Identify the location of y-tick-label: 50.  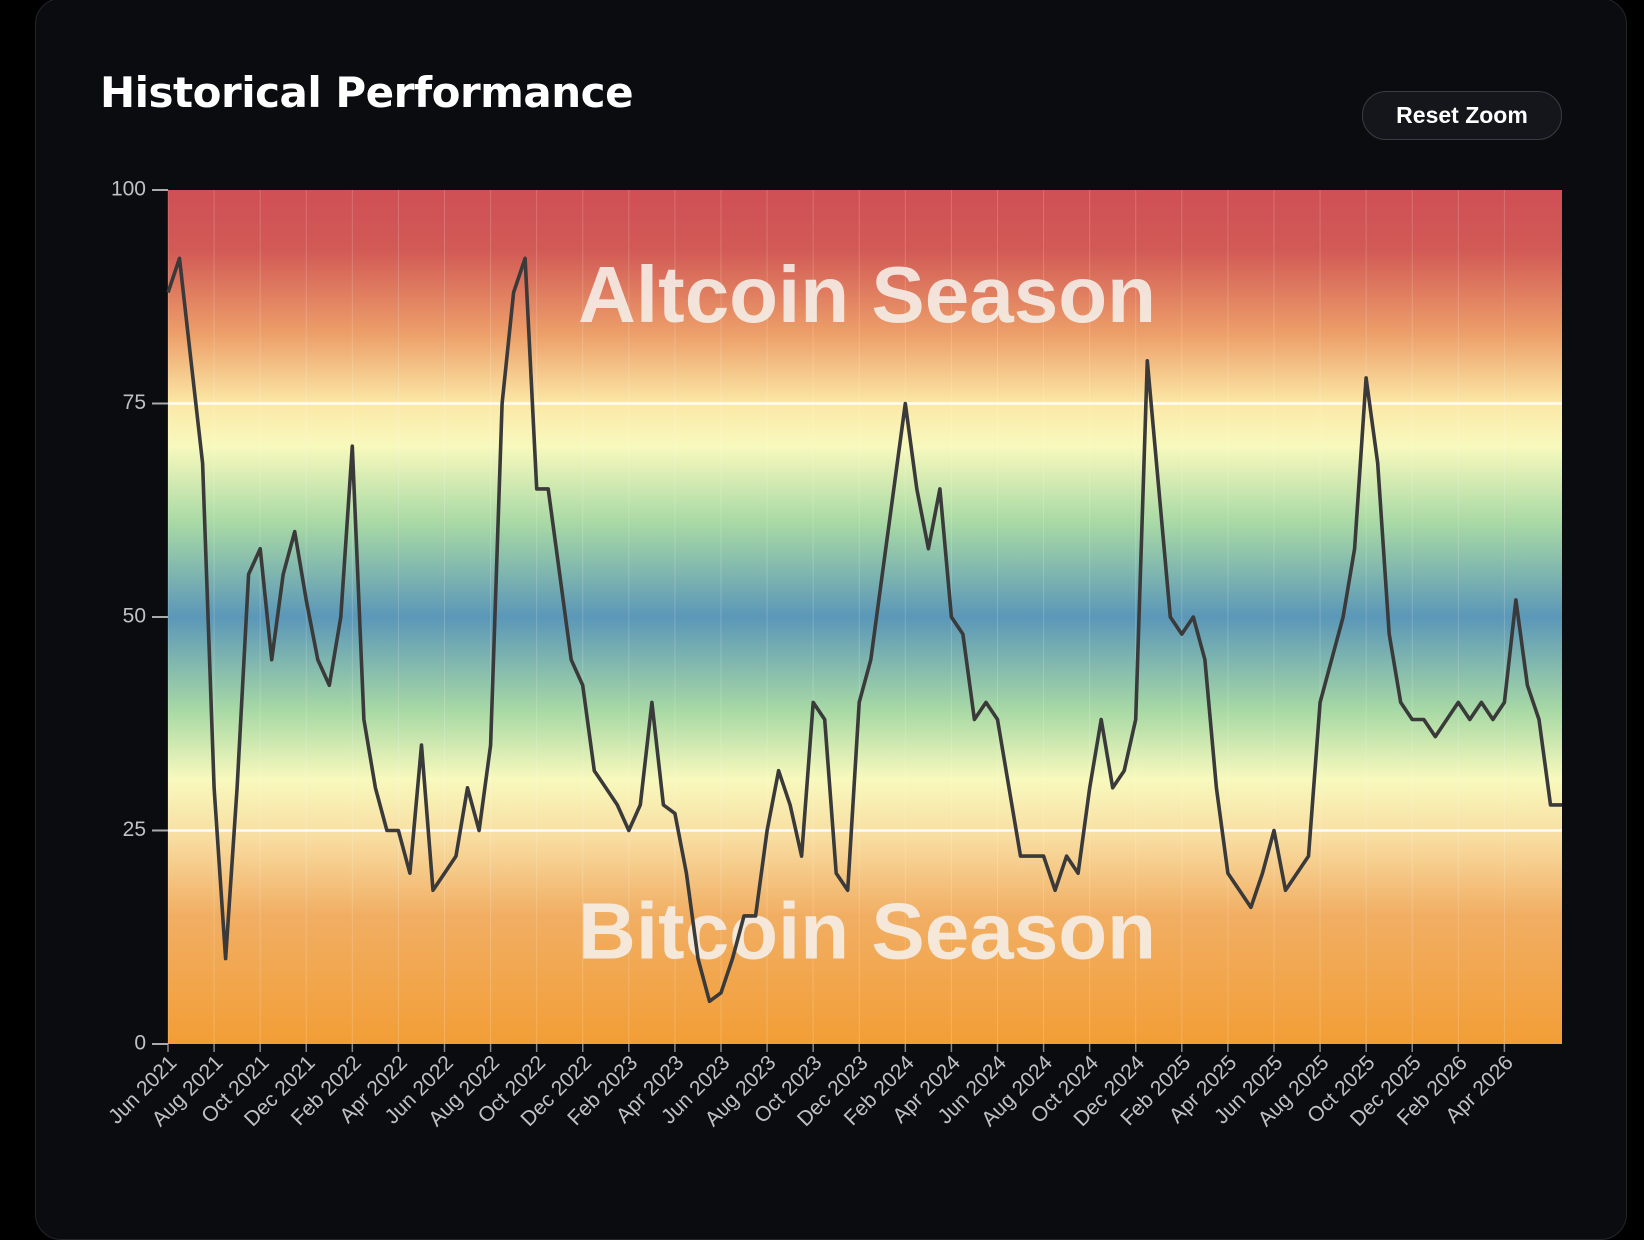
(134, 616).